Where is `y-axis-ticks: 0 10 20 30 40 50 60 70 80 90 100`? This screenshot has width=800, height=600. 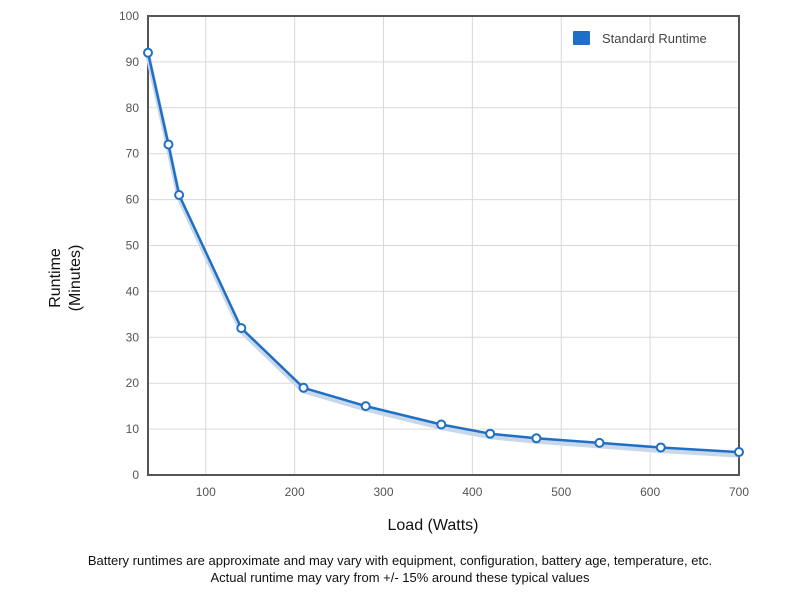
y-axis-ticks: 0 10 20 30 40 50 60 70 80 90 100 is located at coordinates (129, 245).